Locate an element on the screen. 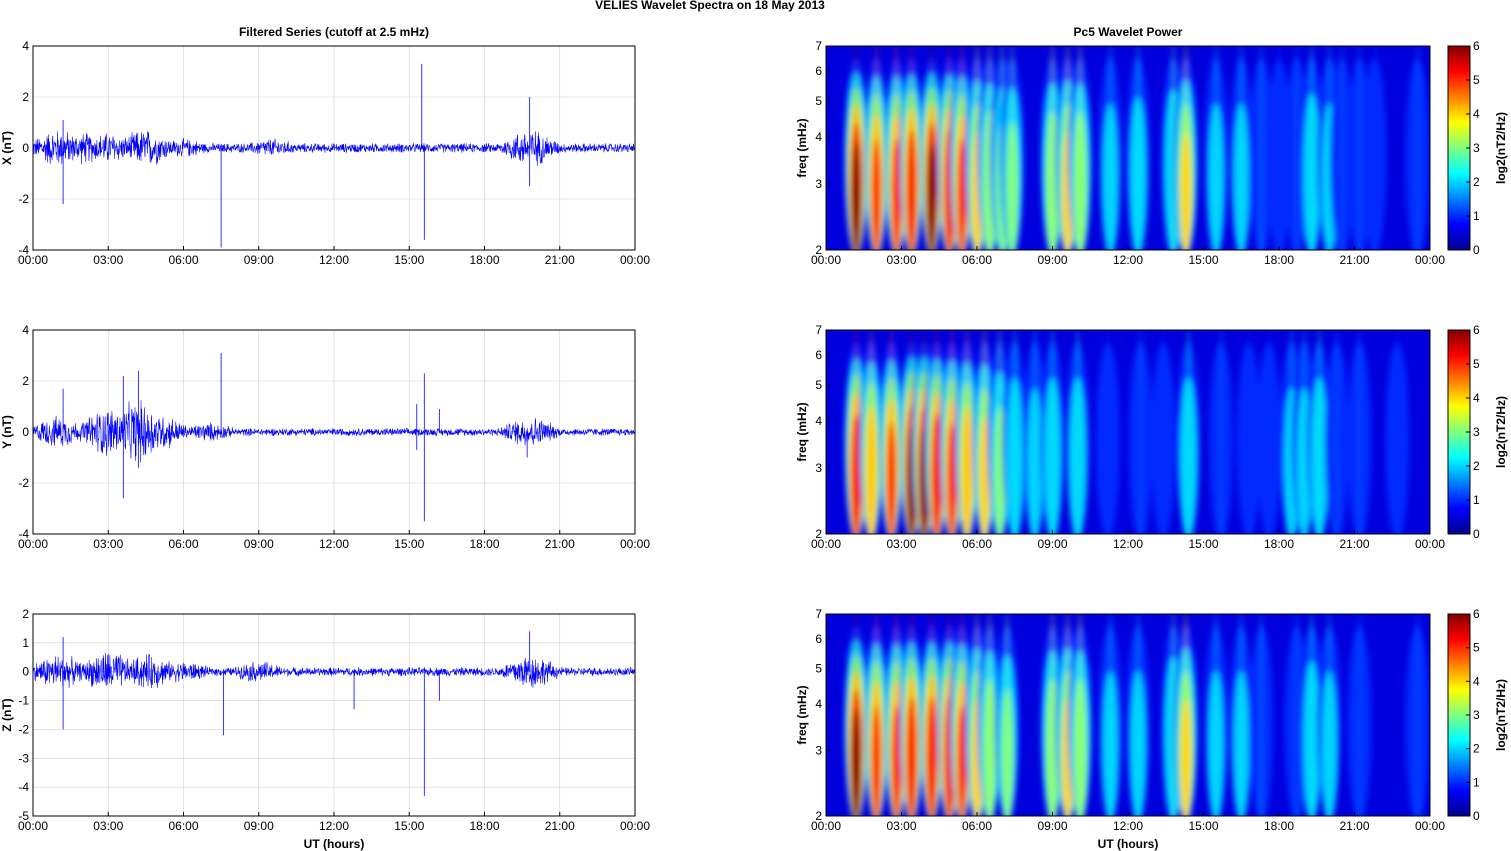 The height and width of the screenshot is (851, 1511). ytick-label: -1 is located at coordinates (23, 701).